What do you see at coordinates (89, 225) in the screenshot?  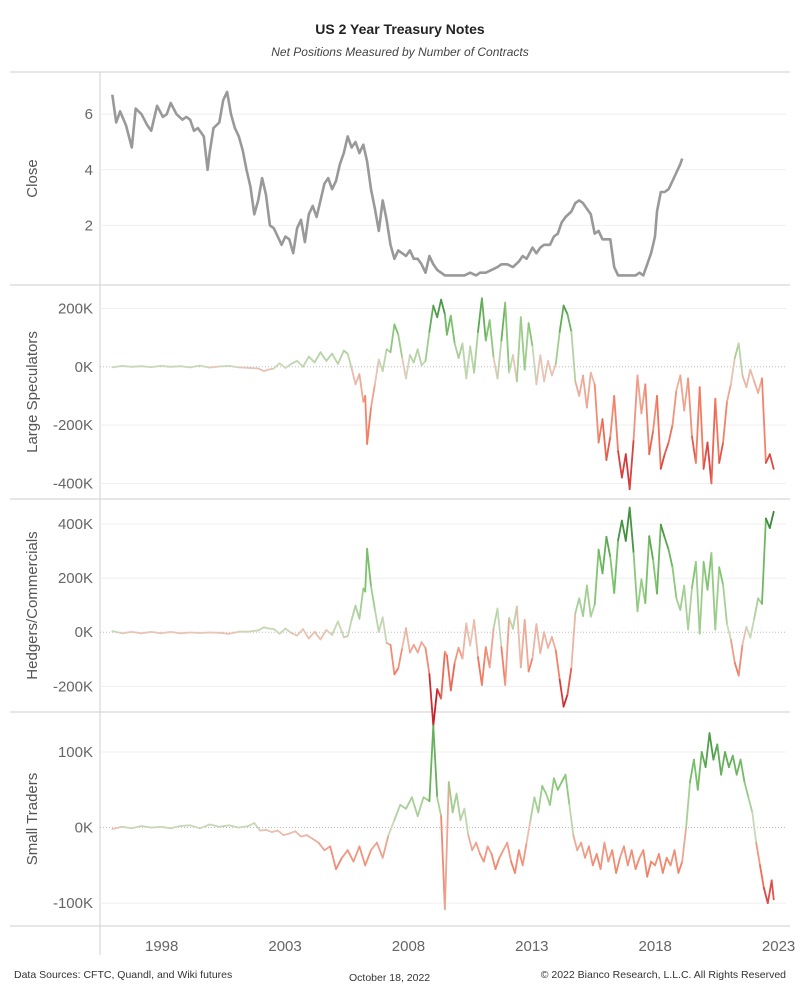 I see `y-tick-label: 2` at bounding box center [89, 225].